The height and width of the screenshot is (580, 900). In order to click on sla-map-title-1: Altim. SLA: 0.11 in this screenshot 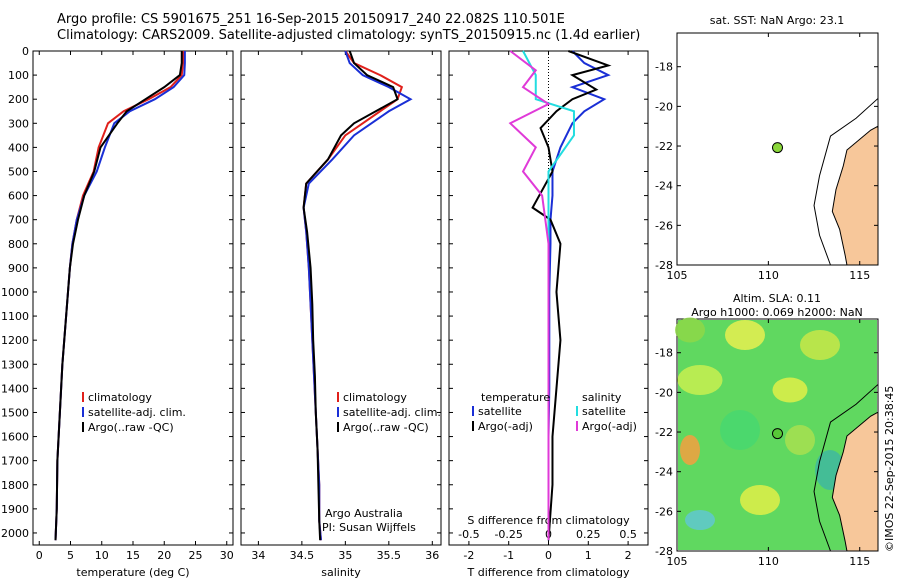, I will do `click(777, 298)`.